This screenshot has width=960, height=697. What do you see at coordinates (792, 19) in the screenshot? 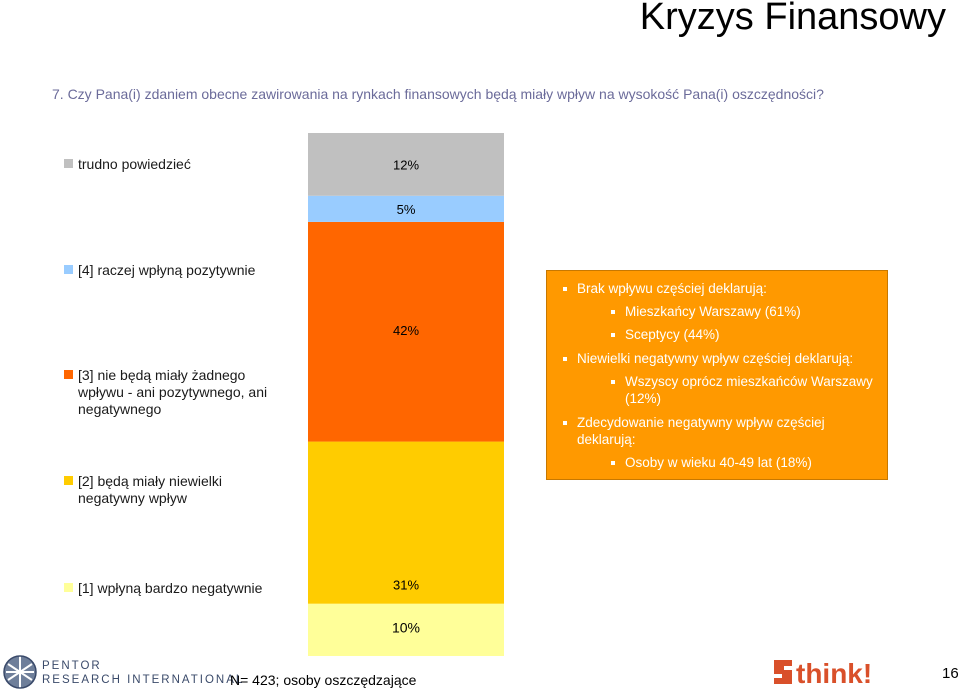
I see `page-title: Kryzys Finansowy` at bounding box center [792, 19].